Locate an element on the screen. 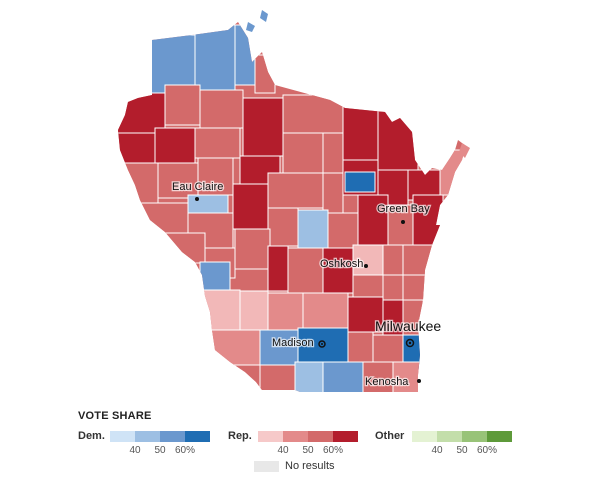 The image size is (597, 484). county-walworth is located at coordinates (378, 376).